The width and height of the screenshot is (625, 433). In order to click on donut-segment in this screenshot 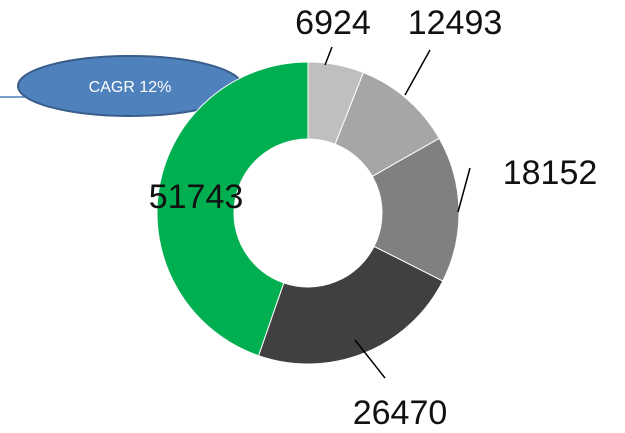, I will do `click(350, 305)`.